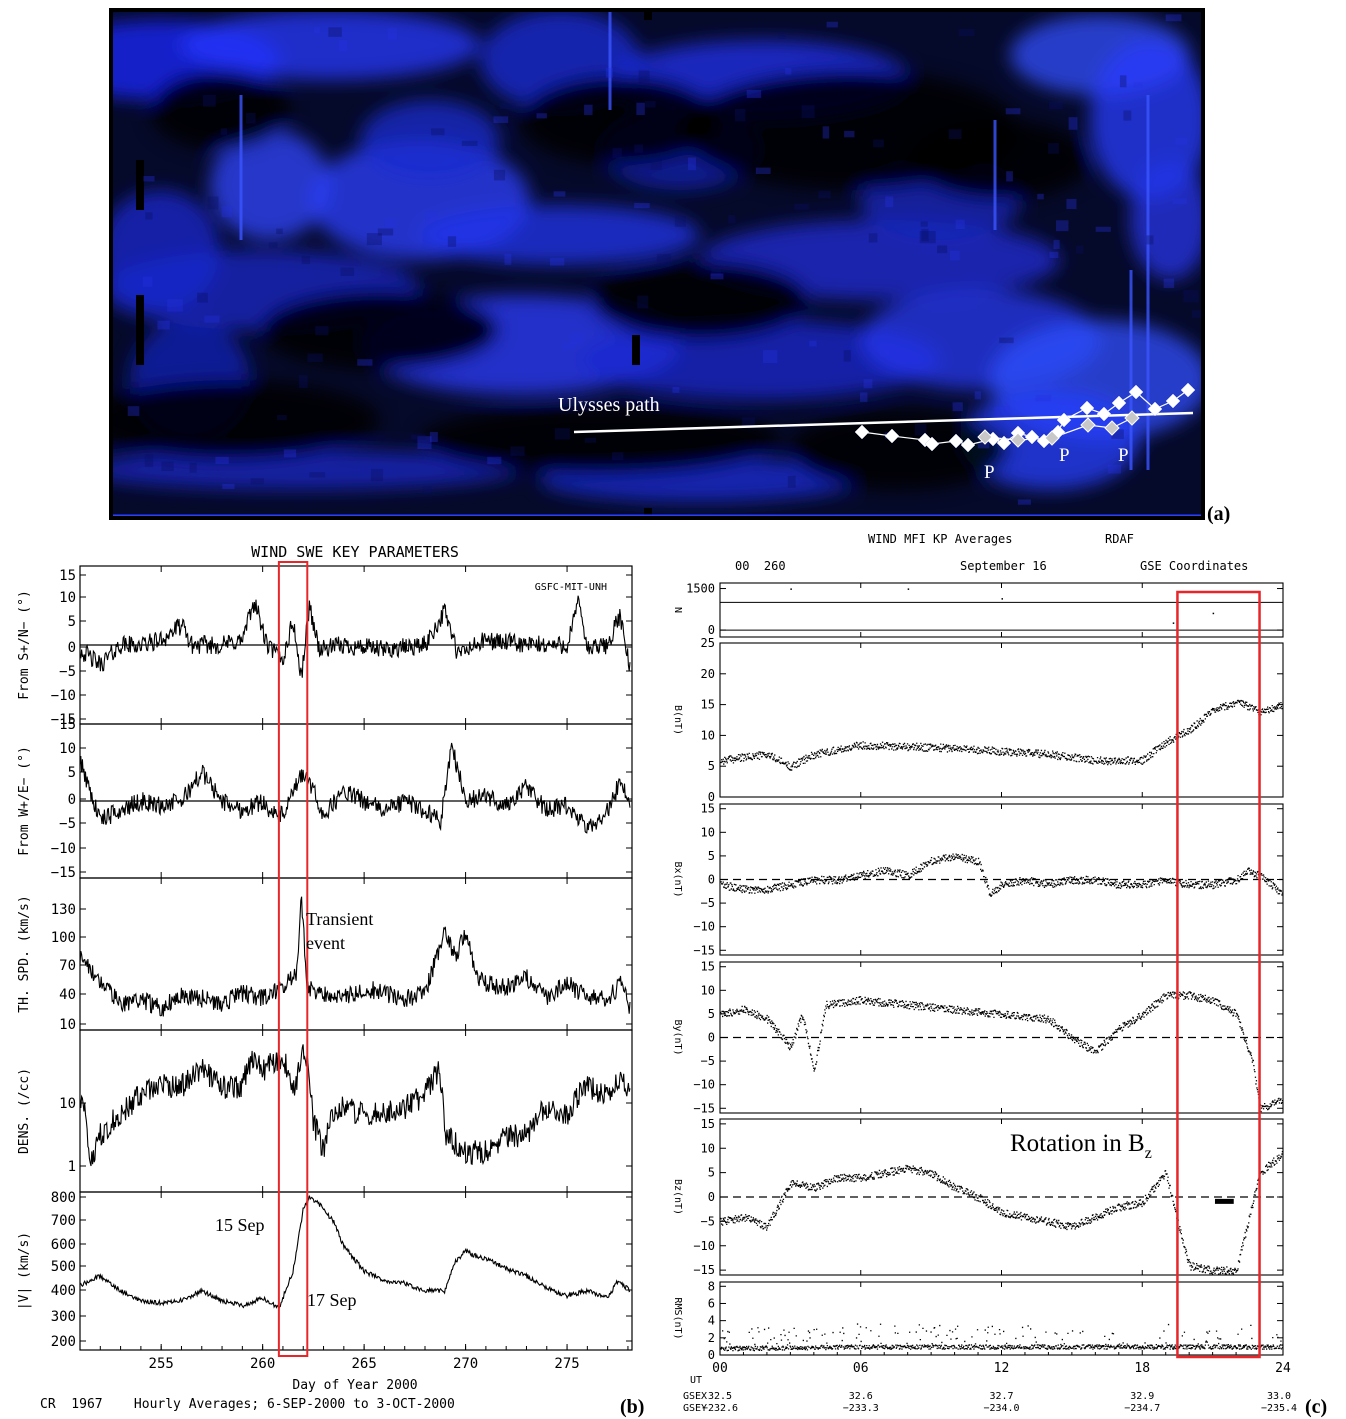  Describe the element at coordinates (677, 720) in the screenshot. I see `mfi-ylabel: B(nT)` at that location.